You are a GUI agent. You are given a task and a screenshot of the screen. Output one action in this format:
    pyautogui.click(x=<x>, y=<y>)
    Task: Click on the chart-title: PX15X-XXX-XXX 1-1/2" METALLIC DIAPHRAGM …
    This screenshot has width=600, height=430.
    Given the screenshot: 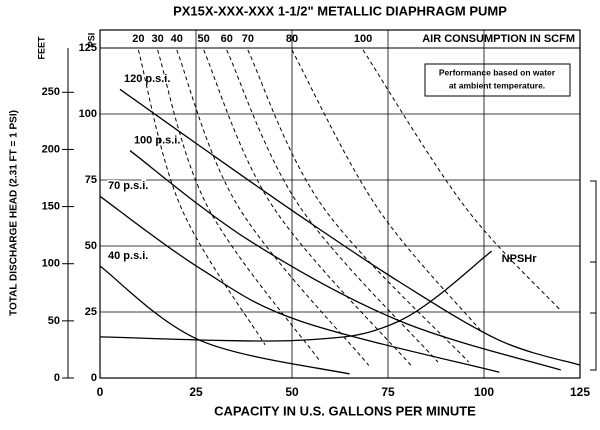 What is the action you would take?
    pyautogui.click(x=340, y=10)
    